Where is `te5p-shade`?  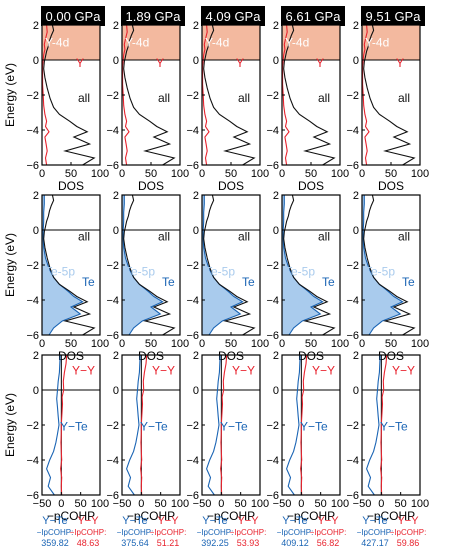 te5p-shade is located at coordinates (382, 265).